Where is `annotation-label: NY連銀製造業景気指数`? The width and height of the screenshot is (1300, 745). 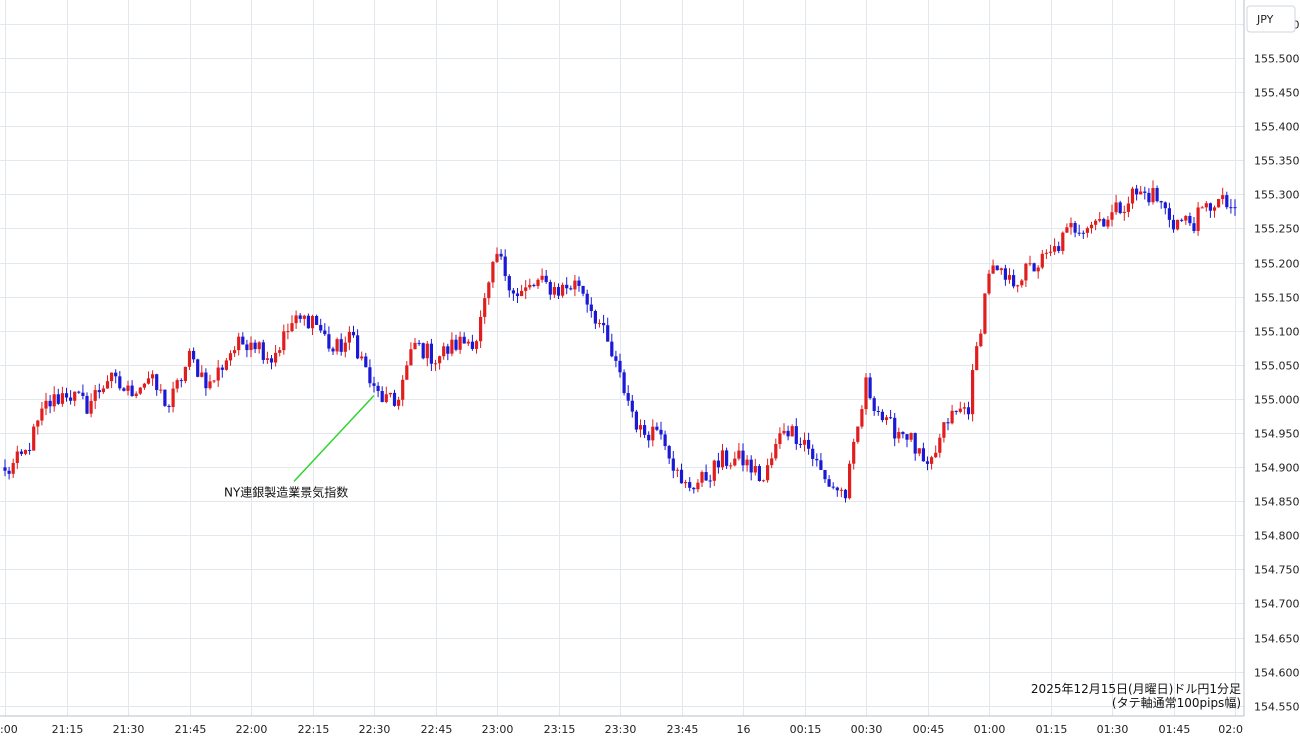
annotation-label: NY連銀製造業景気指数 is located at coordinates (286, 491).